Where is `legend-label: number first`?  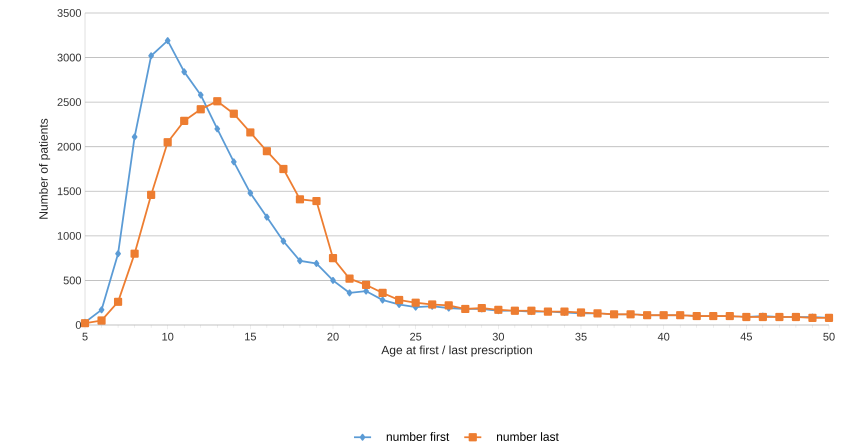 legend-label: number first is located at coordinates (418, 436).